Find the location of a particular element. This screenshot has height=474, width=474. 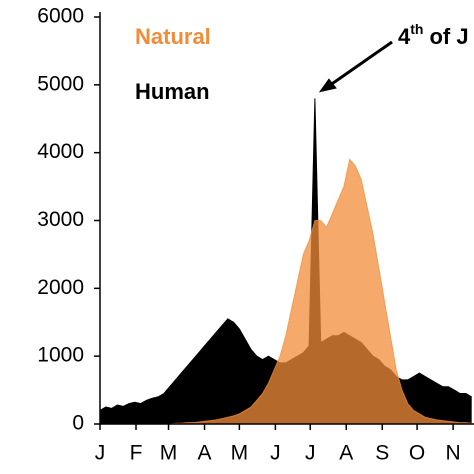

annotation: 4th of J is located at coordinates (393, 57).